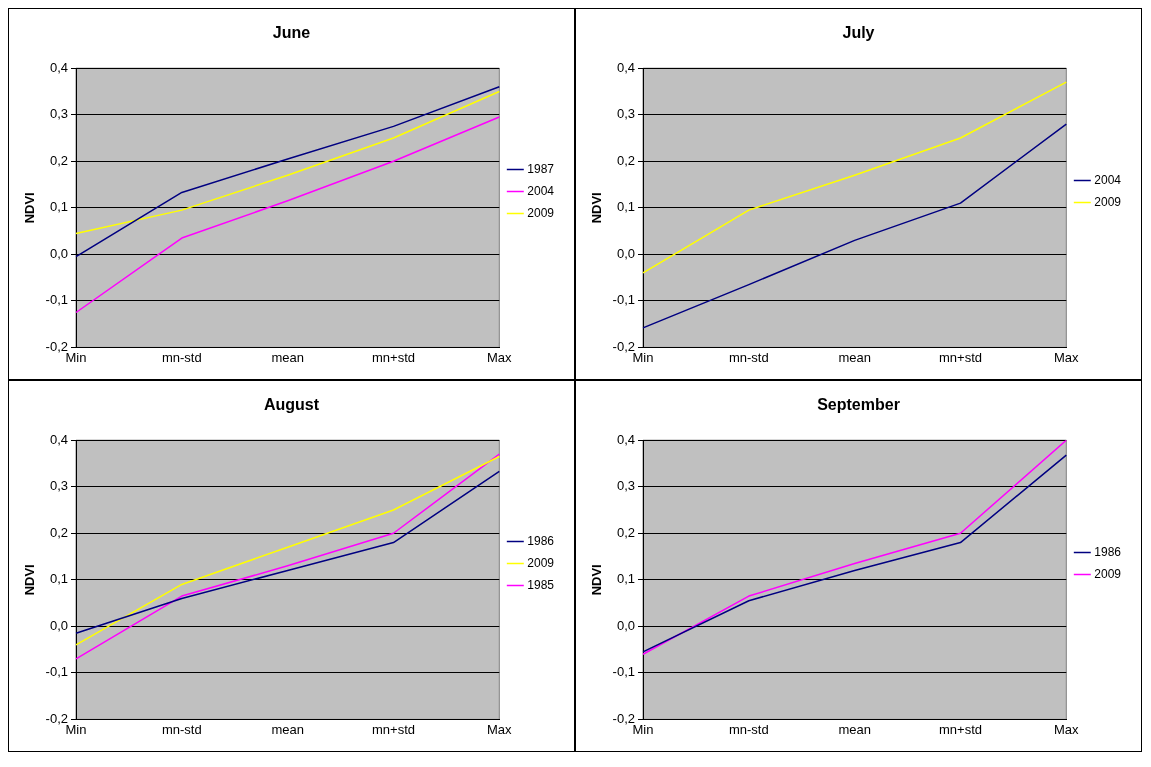 This screenshot has width=1151, height=767. Describe the element at coordinates (291, 405) in the screenshot. I see `chart-title: August` at that location.